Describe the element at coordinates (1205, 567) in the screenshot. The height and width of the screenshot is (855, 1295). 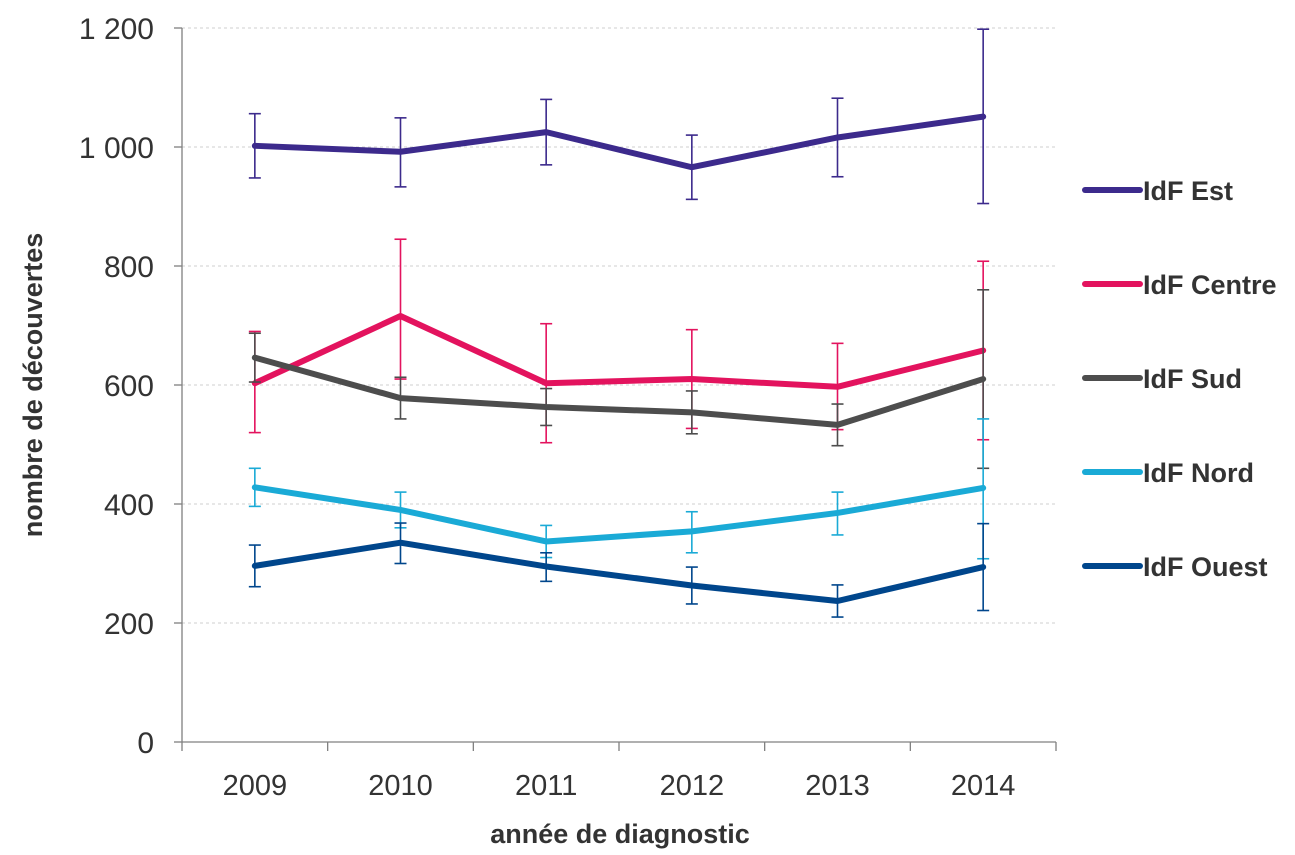
I see `legend-label: IdF Ouest` at that location.